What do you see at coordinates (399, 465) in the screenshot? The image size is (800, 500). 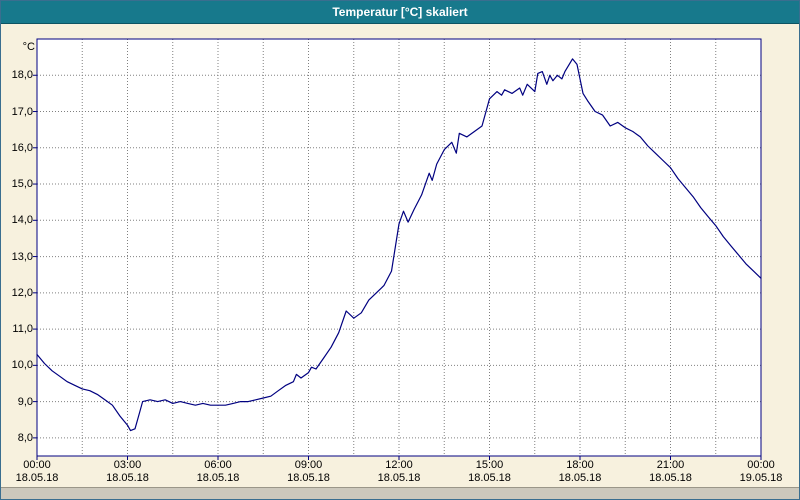 I see `x-tick-time-label: 12:00` at bounding box center [399, 465].